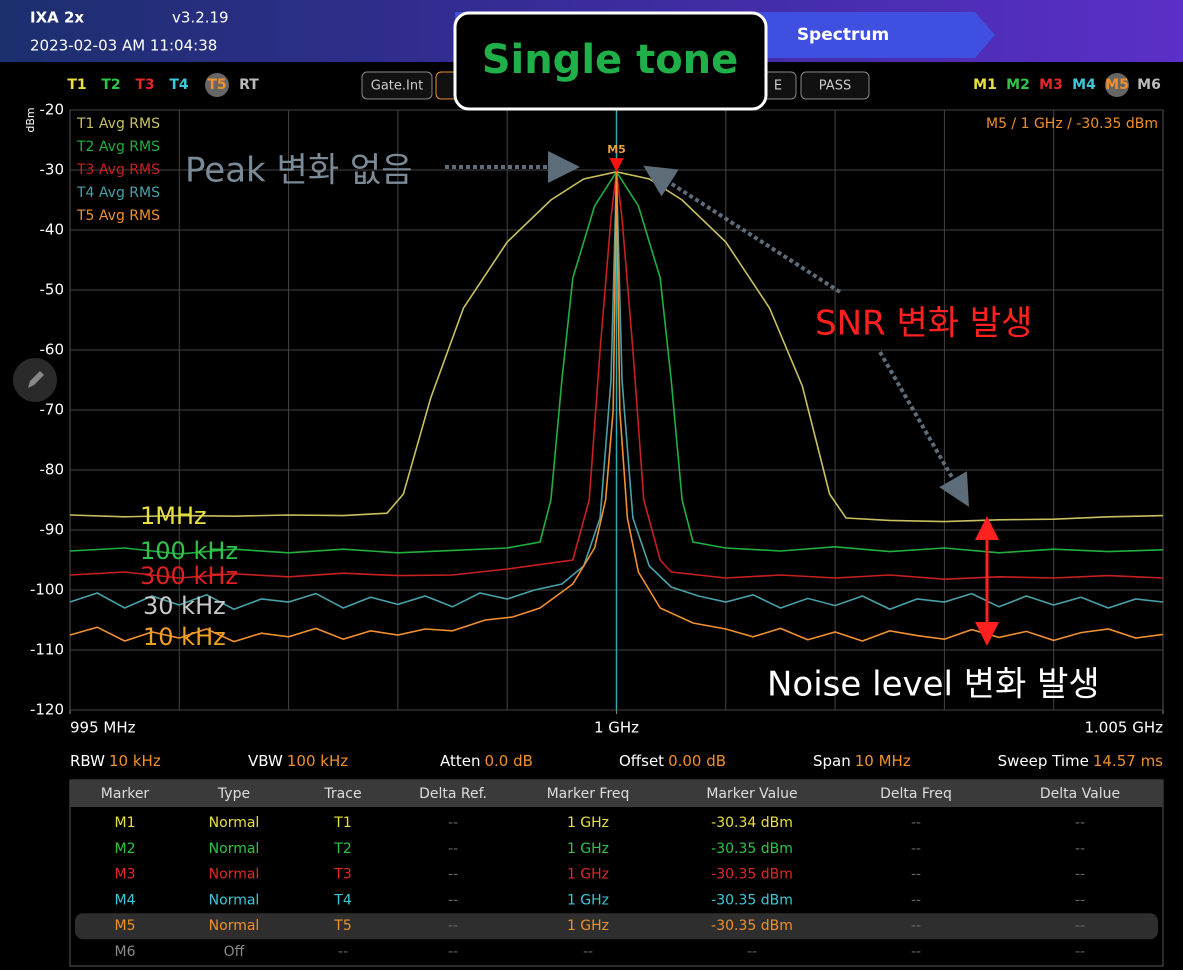 The width and height of the screenshot is (1183, 970). What do you see at coordinates (52, 470) in the screenshot?
I see `y-tick-label: -80` at bounding box center [52, 470].